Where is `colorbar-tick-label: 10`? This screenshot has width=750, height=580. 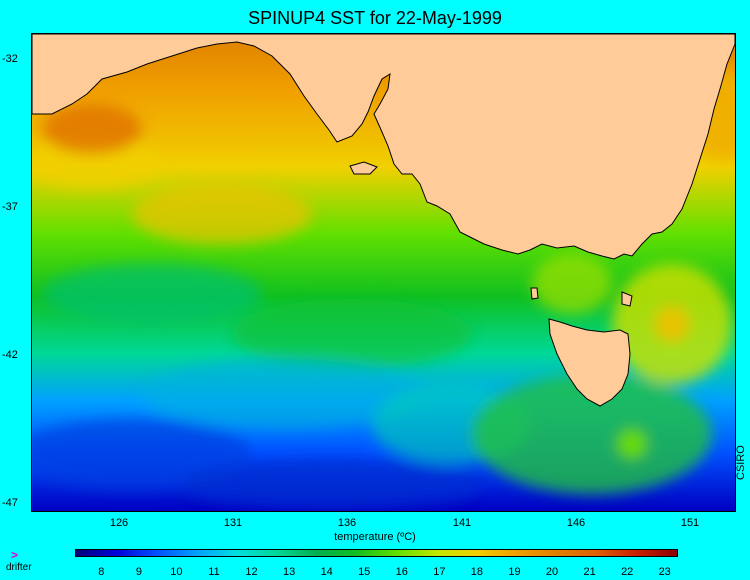
colorbar-tick-label: 10 is located at coordinates (176, 572).